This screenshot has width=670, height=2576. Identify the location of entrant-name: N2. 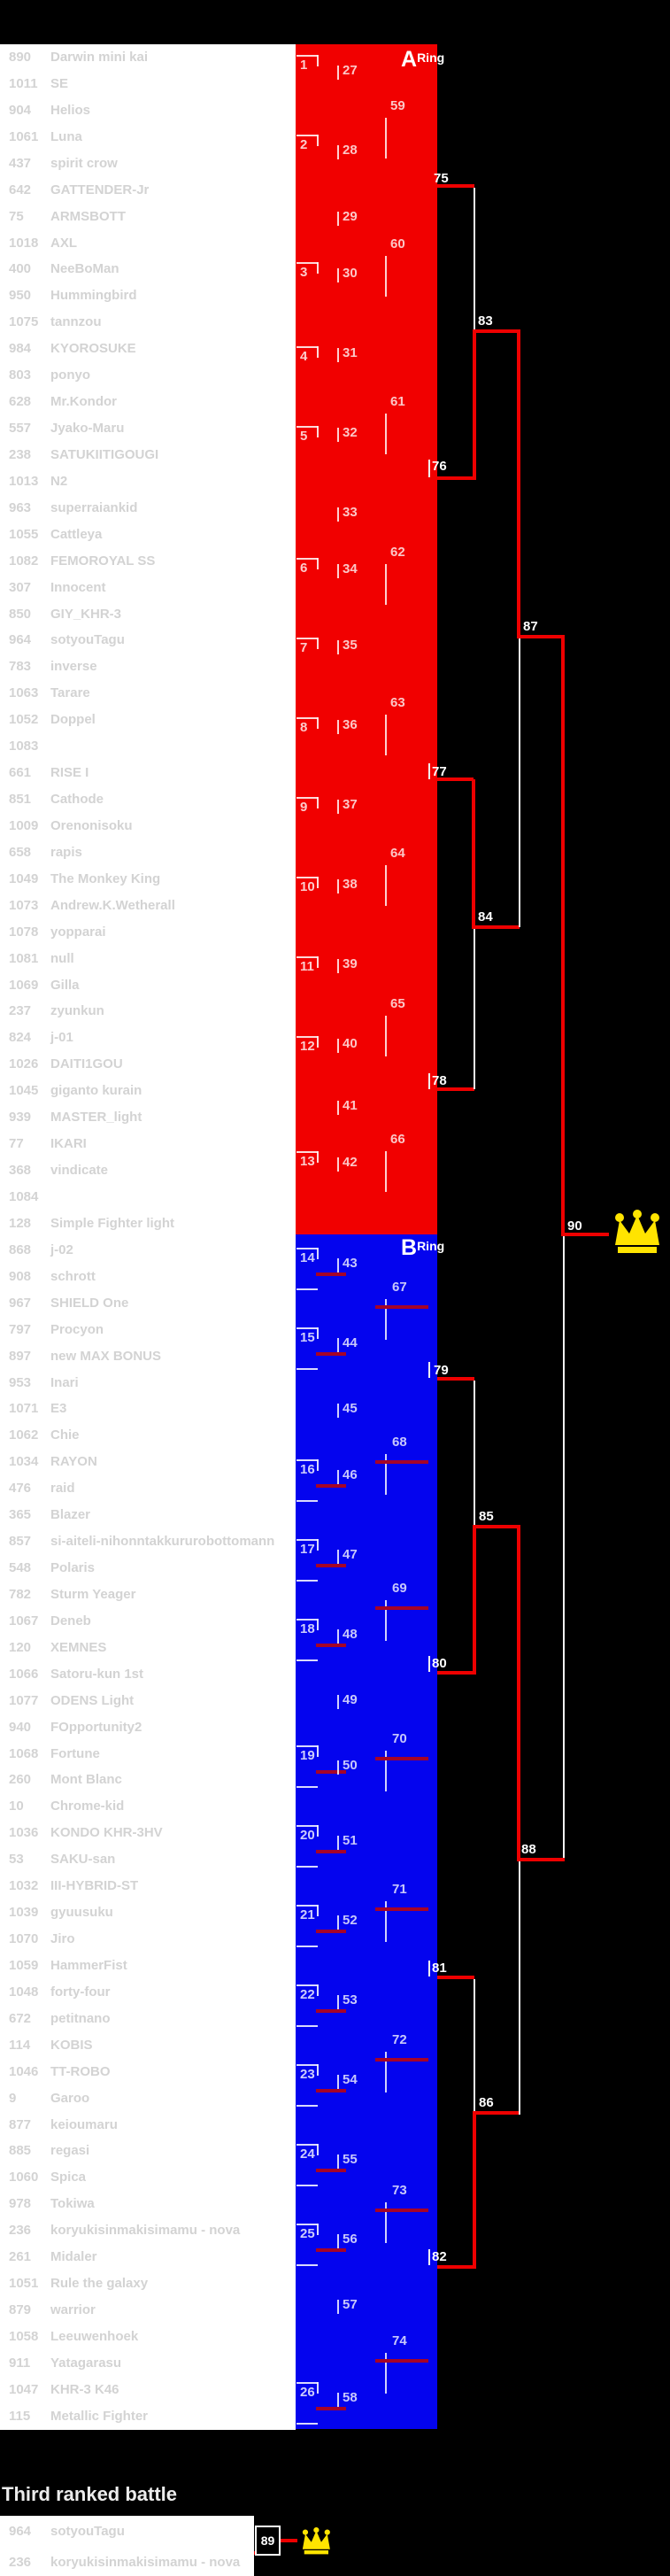
(59, 481).